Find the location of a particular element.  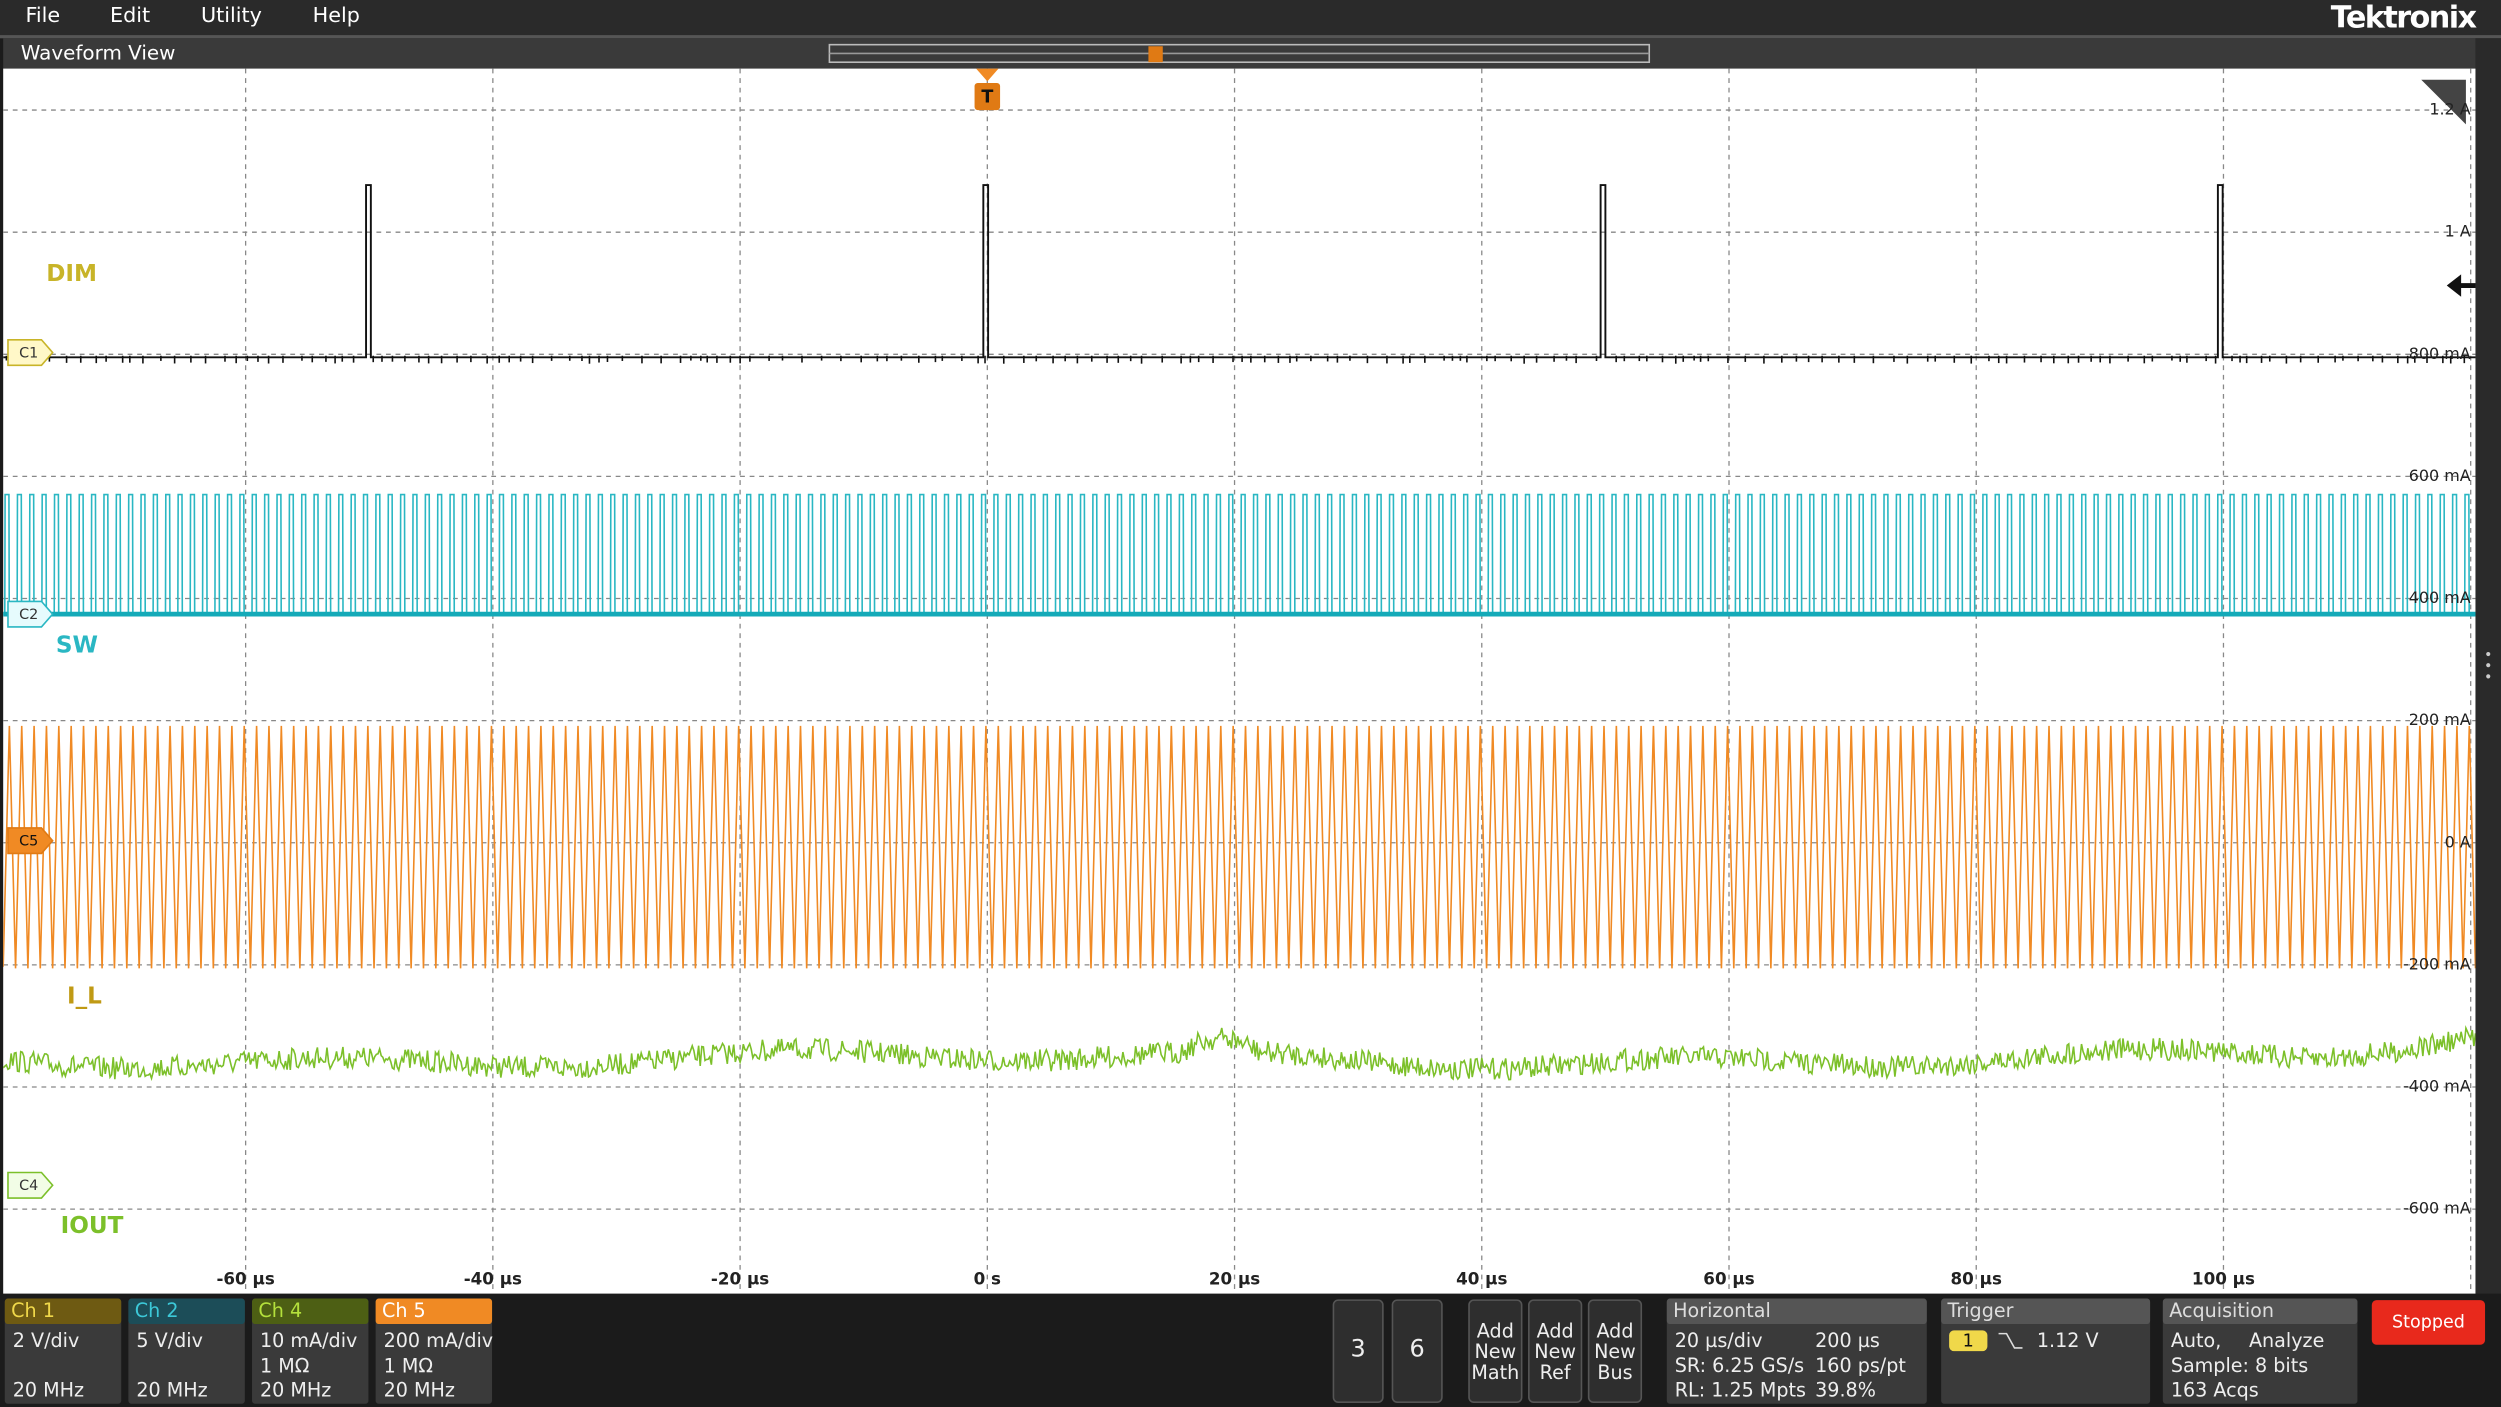

channel-label: IOUT is located at coordinates (92, 1226).